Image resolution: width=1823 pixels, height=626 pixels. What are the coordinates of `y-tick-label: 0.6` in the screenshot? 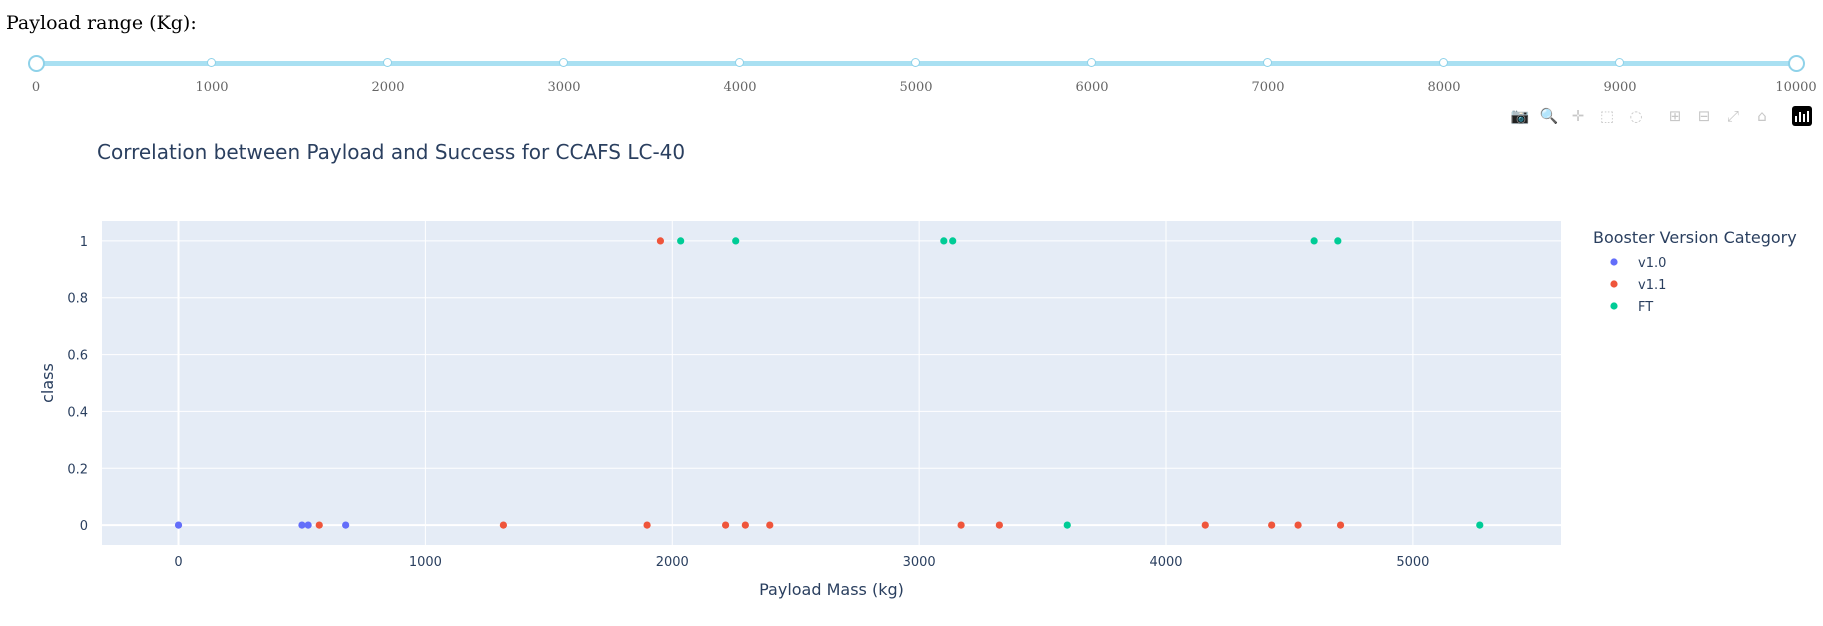 It's located at (77, 356).